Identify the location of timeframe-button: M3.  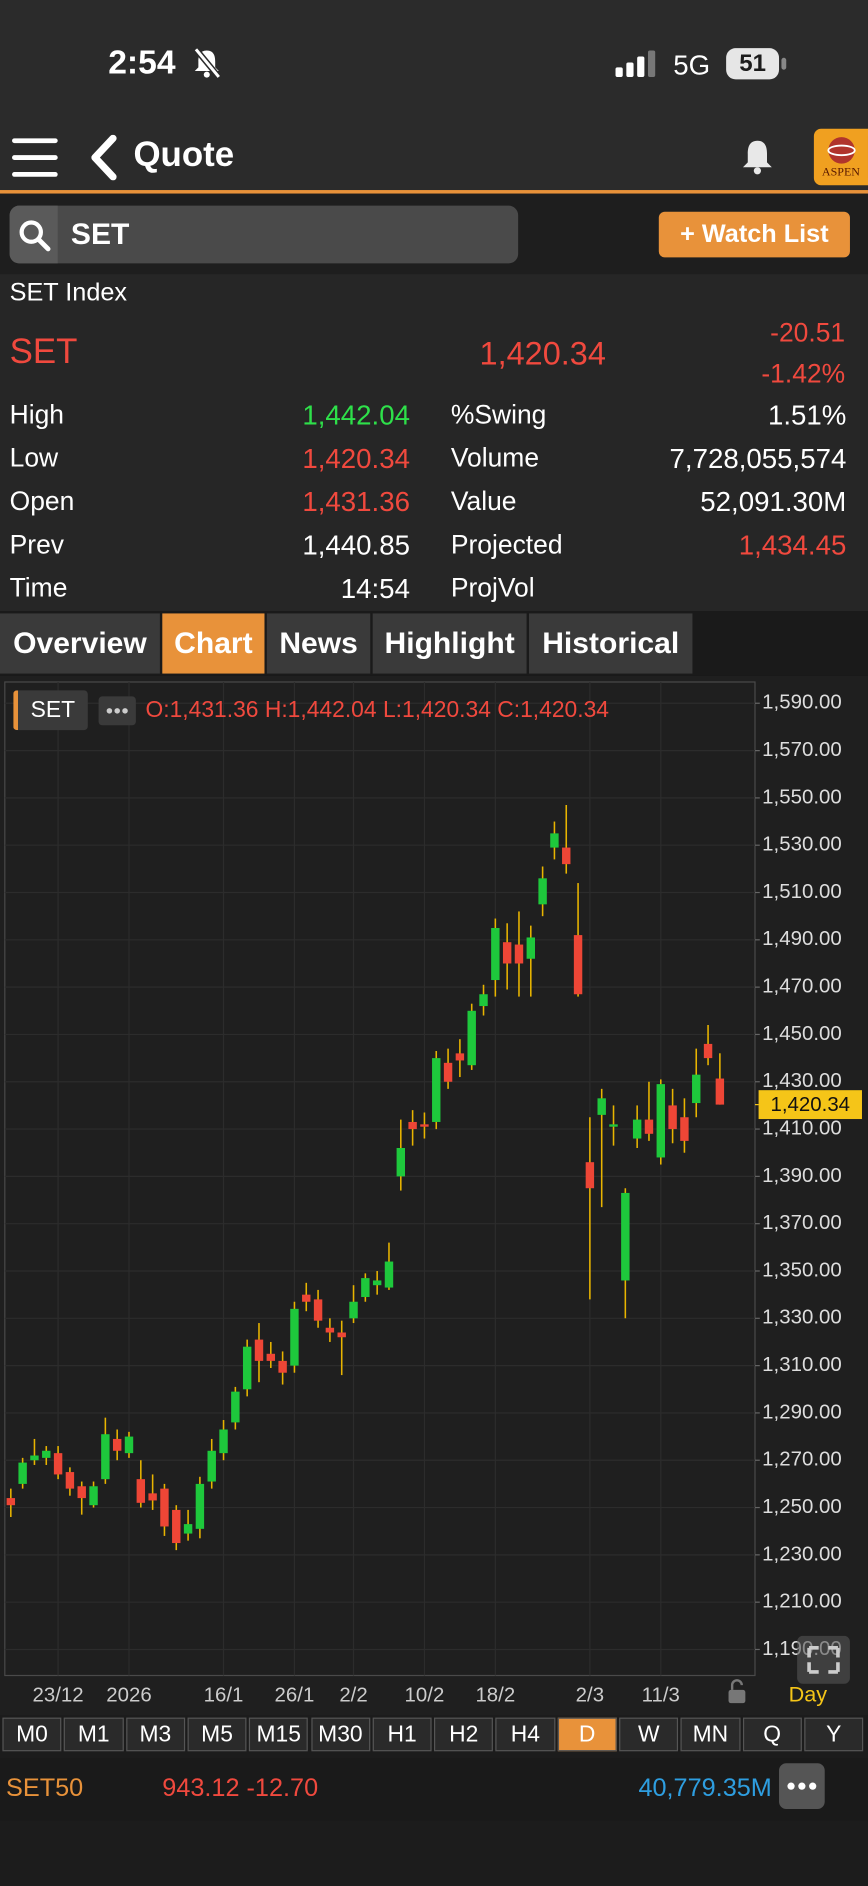
(155, 1734).